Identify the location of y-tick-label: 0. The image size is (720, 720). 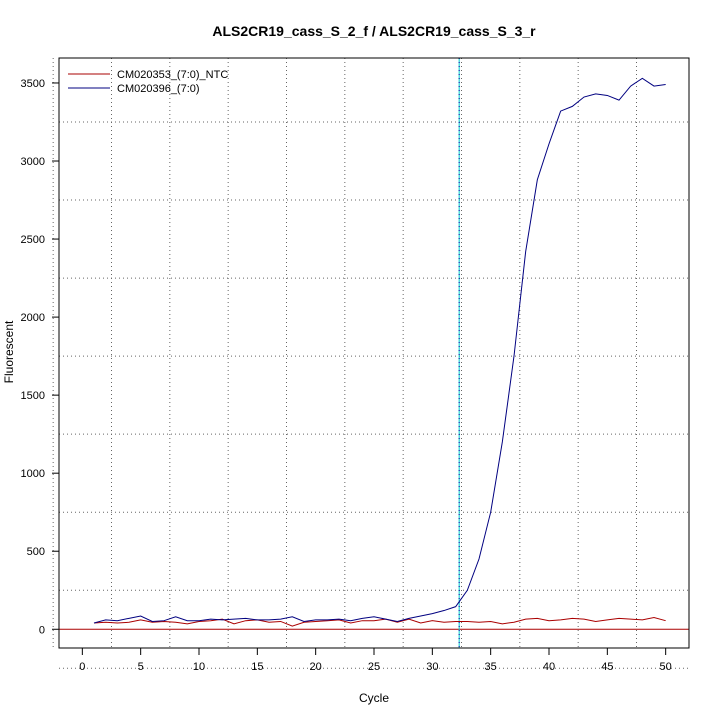
(42, 630).